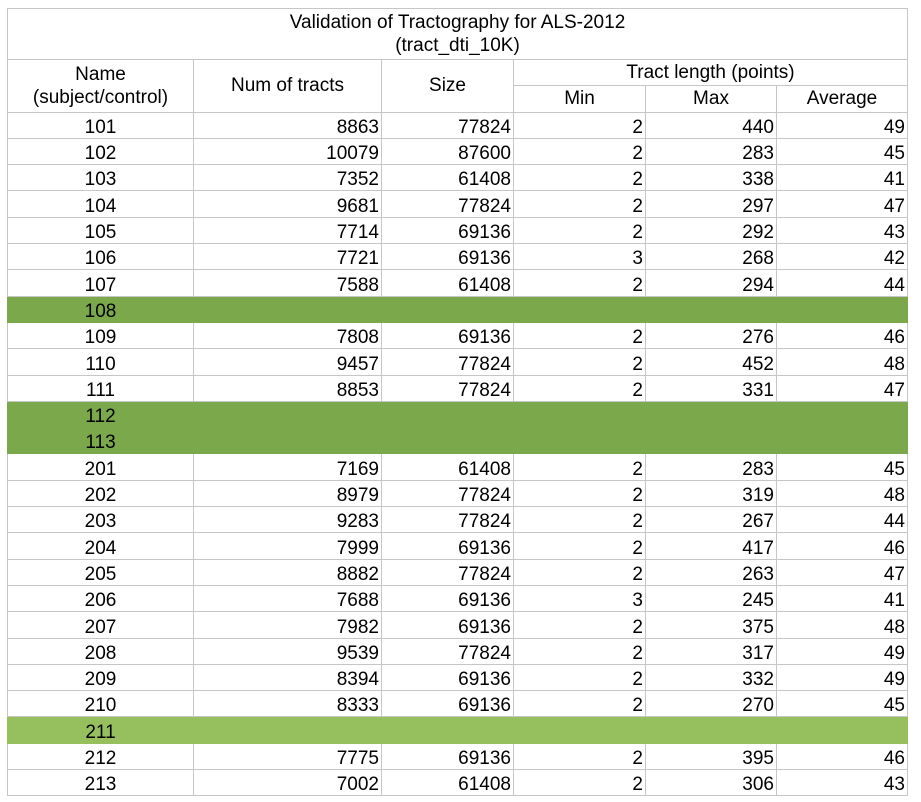 This screenshot has height=802, width=921. What do you see at coordinates (711, 257) in the screenshot?
I see `cell-max: 268` at bounding box center [711, 257].